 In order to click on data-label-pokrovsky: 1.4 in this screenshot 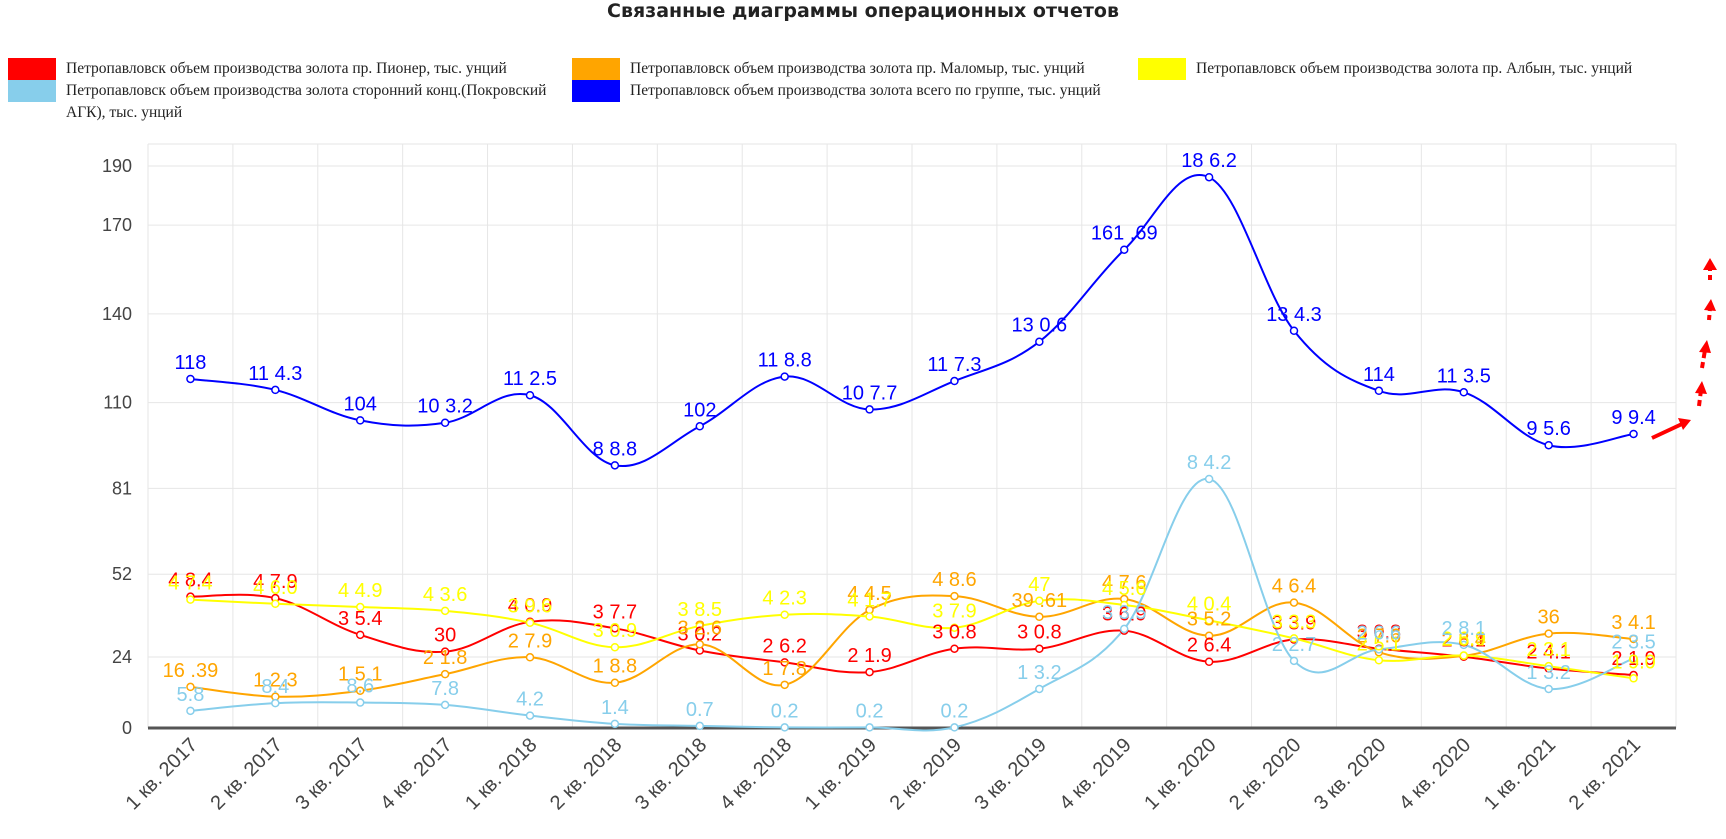, I will do `click(615, 708)`.